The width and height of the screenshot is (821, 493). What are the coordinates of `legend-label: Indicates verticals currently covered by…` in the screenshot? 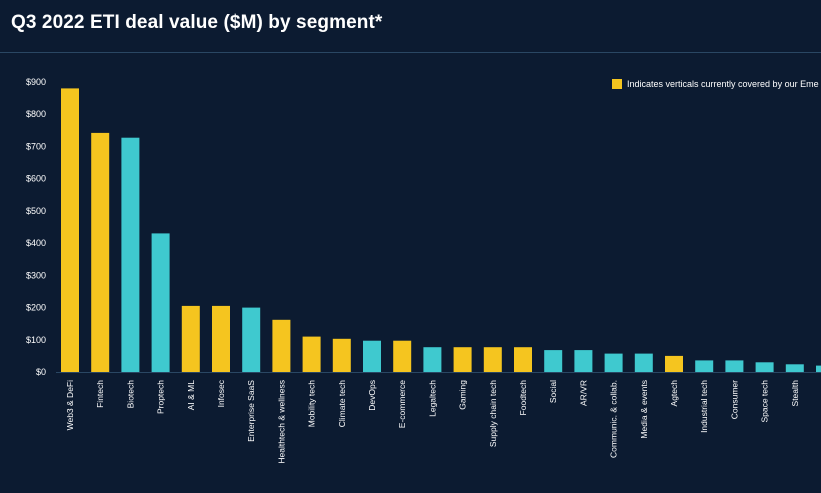 It's located at (723, 84).